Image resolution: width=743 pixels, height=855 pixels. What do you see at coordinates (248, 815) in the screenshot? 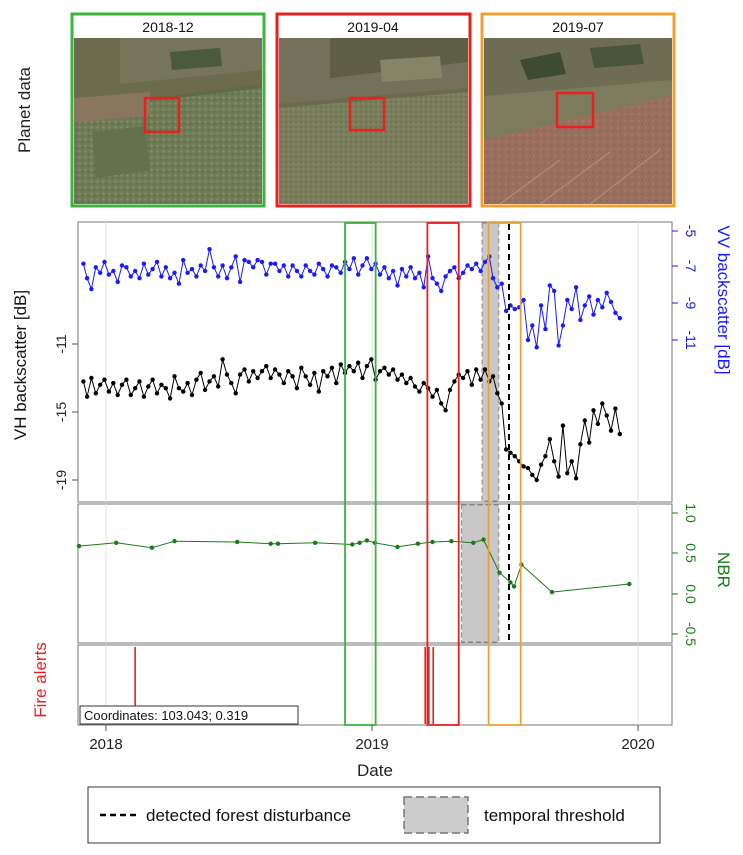
I see `legend-label-disturbance: detected forest disturbance` at bounding box center [248, 815].